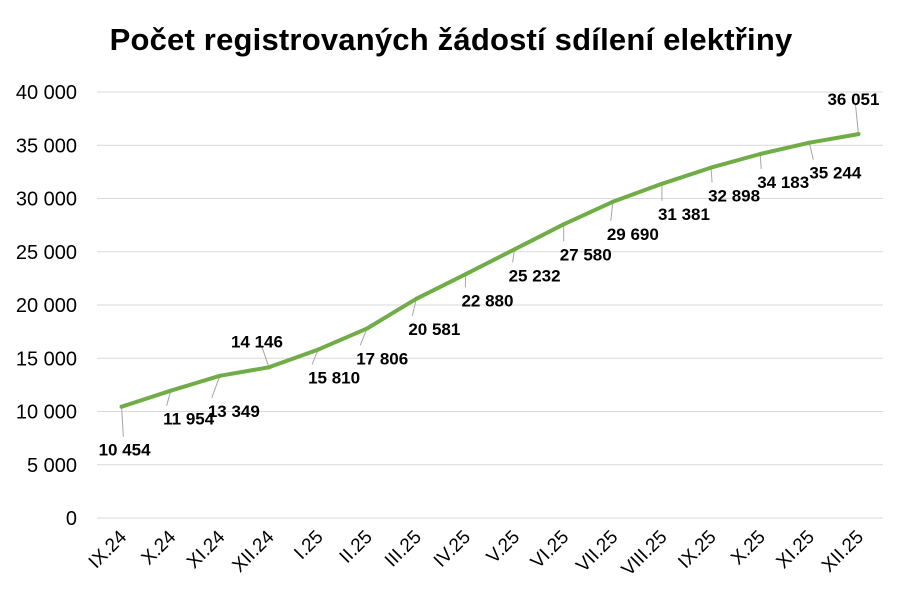 The height and width of the screenshot is (608, 902). Describe the element at coordinates (748, 548) in the screenshot. I see `x-tick-label: X.25` at that location.